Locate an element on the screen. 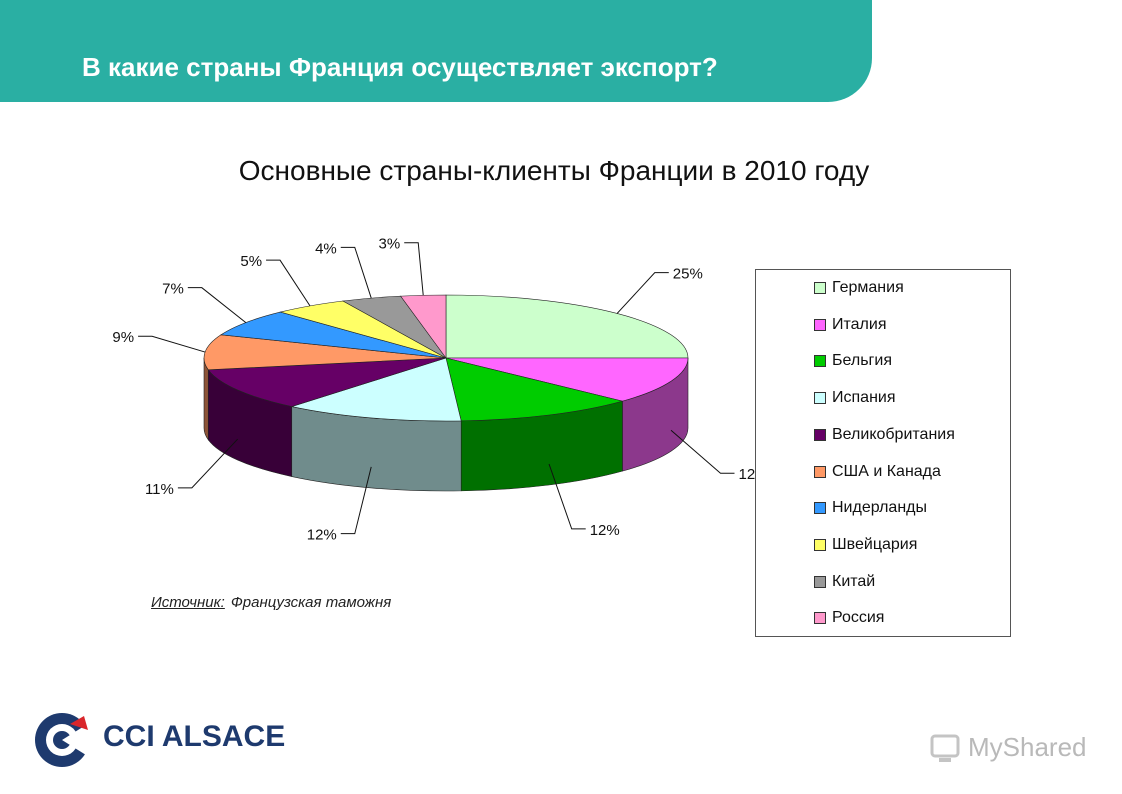  legend-label: Россия is located at coordinates (858, 618).